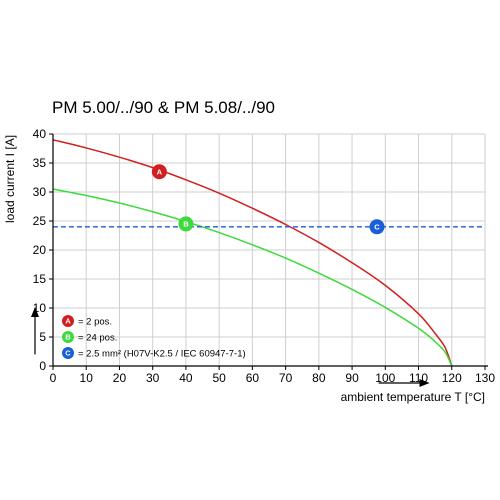 The image size is (500, 500). I want to click on x-axis-label: ambient temperature T [°C], so click(413, 397).